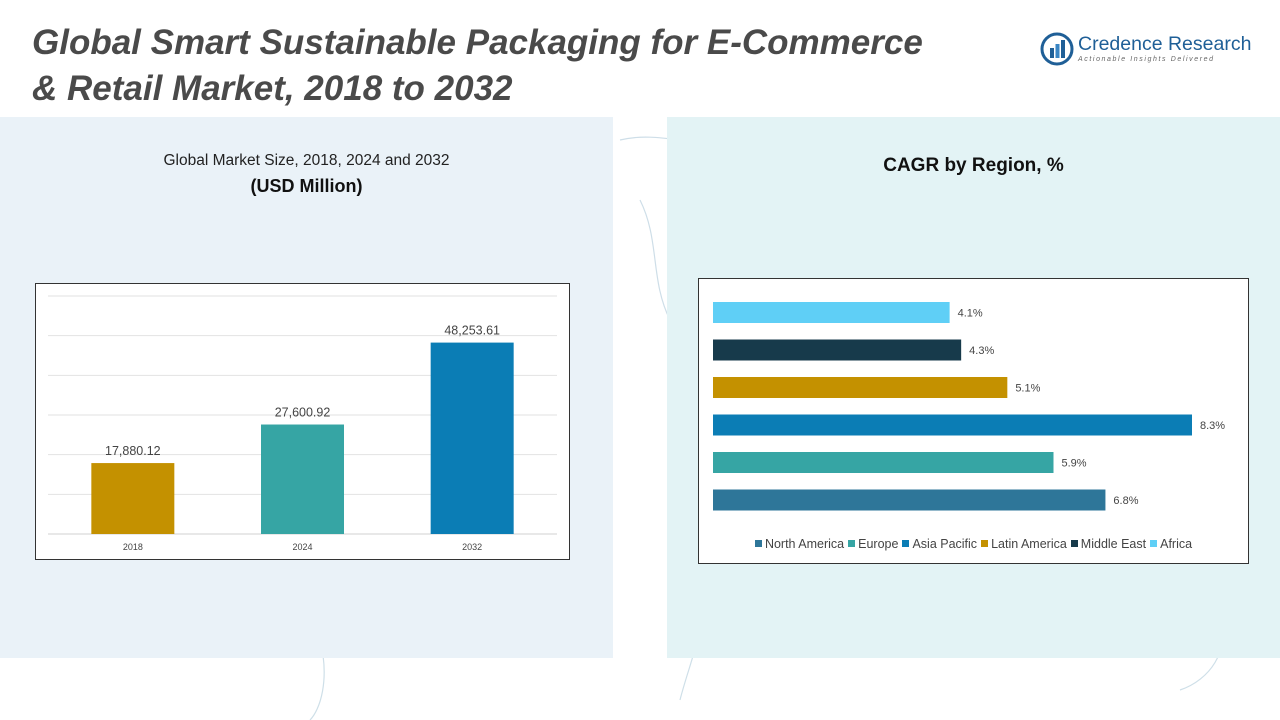 The image size is (1280, 720). Describe the element at coordinates (302, 479) in the screenshot. I see `bar-2024` at that location.